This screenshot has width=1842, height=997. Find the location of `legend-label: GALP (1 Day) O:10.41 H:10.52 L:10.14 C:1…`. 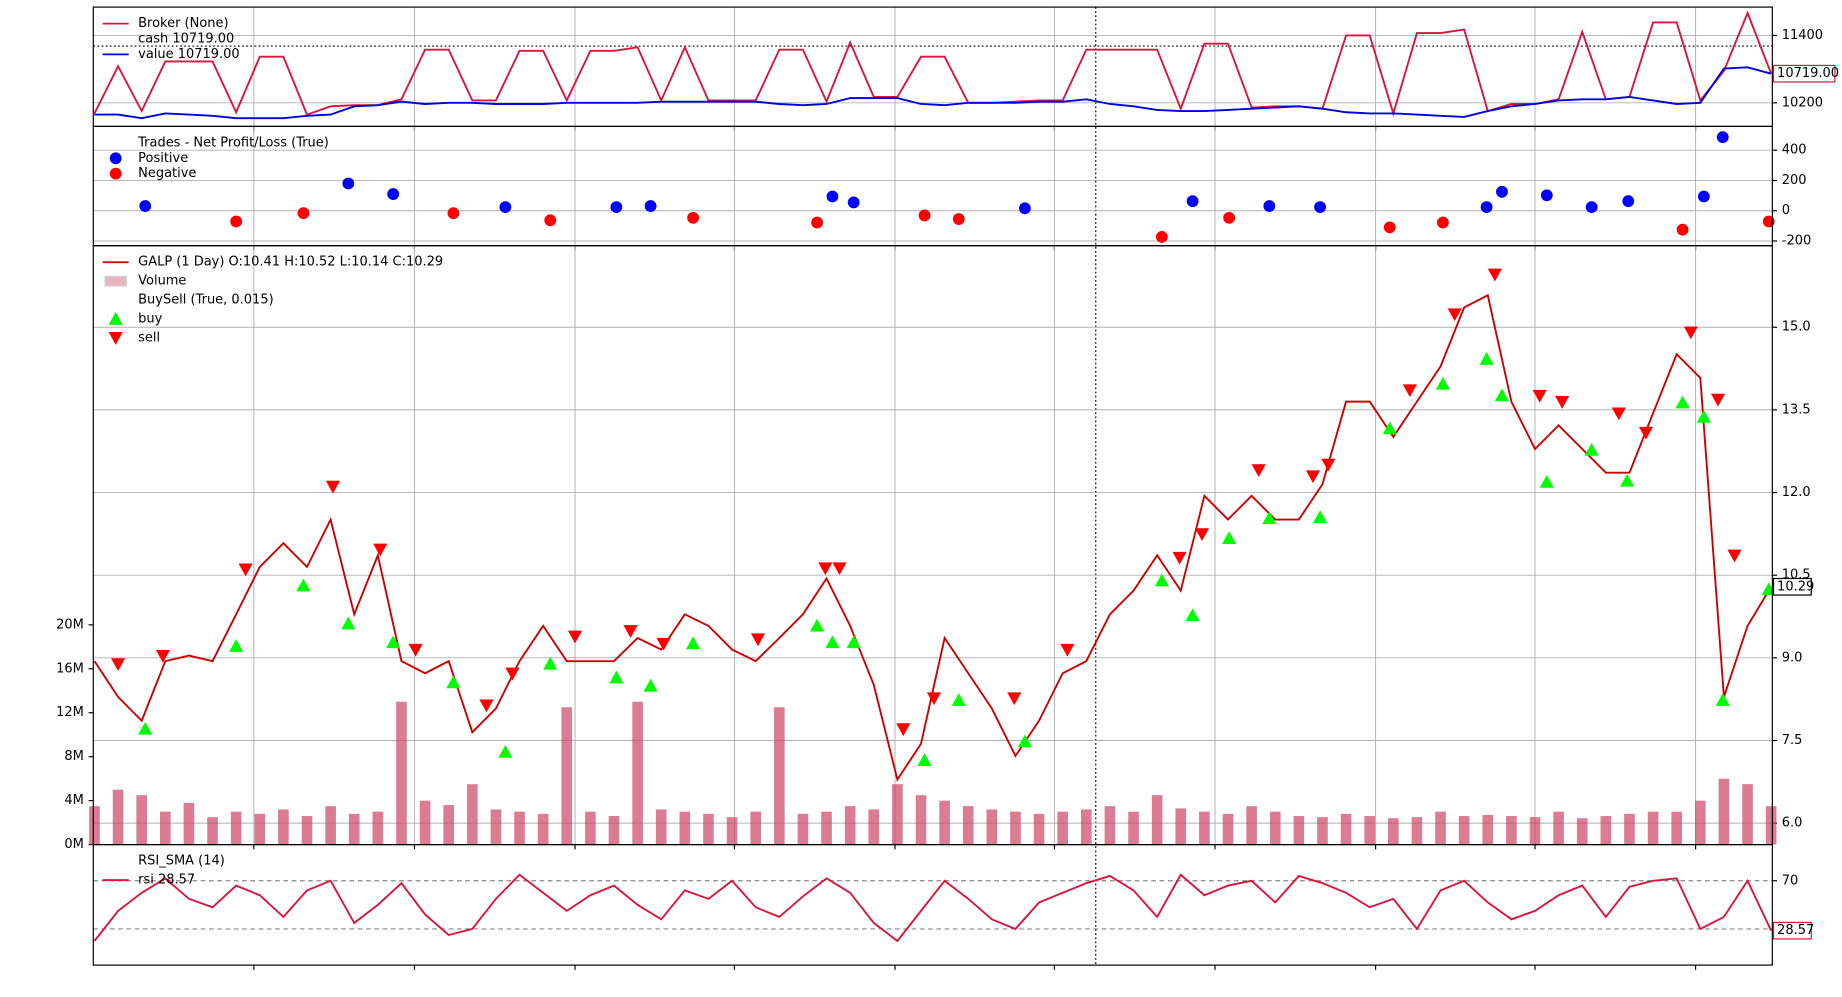

legend-label: GALP (1 Day) O:10.41 H:10.52 L:10.14 C:1… is located at coordinates (290, 262).